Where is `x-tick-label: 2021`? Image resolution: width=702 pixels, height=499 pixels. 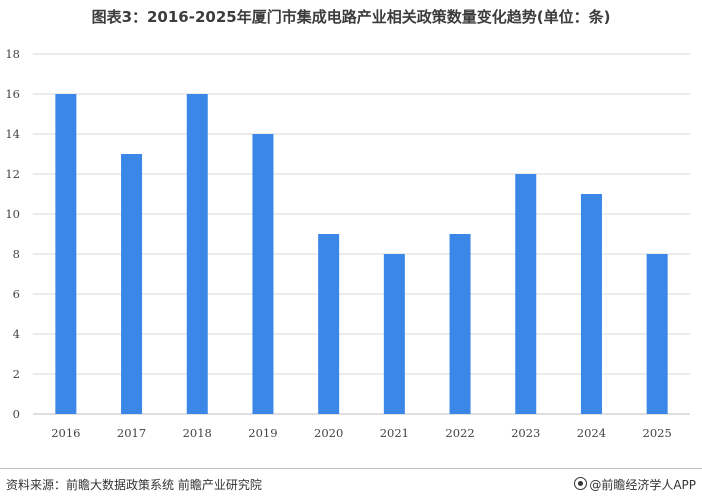
x-tick-label: 2021 is located at coordinates (394, 433).